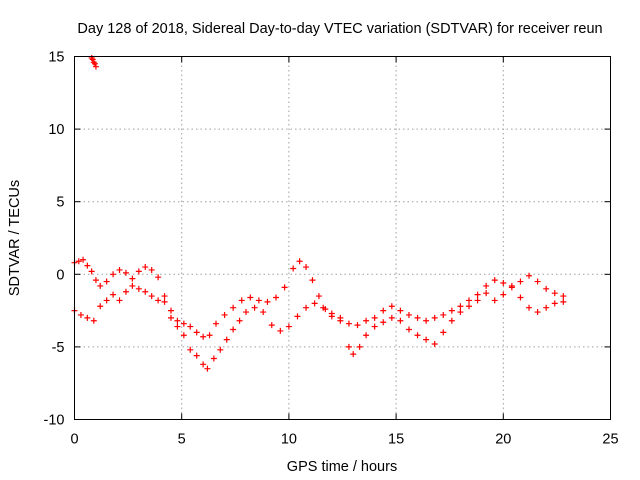  I want to click on x-tick-label: 15, so click(396, 440).